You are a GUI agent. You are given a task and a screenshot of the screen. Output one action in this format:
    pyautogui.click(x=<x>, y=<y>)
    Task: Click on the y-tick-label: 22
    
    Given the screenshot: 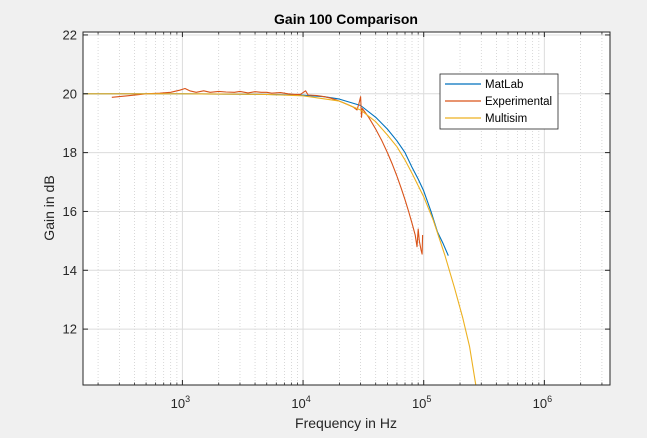 What is the action you would take?
    pyautogui.click(x=70, y=34)
    